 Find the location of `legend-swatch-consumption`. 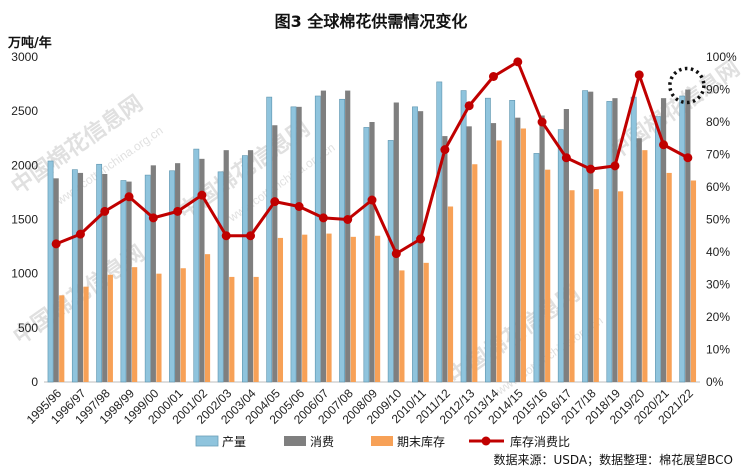

legend-swatch-consumption is located at coordinates (295, 441).